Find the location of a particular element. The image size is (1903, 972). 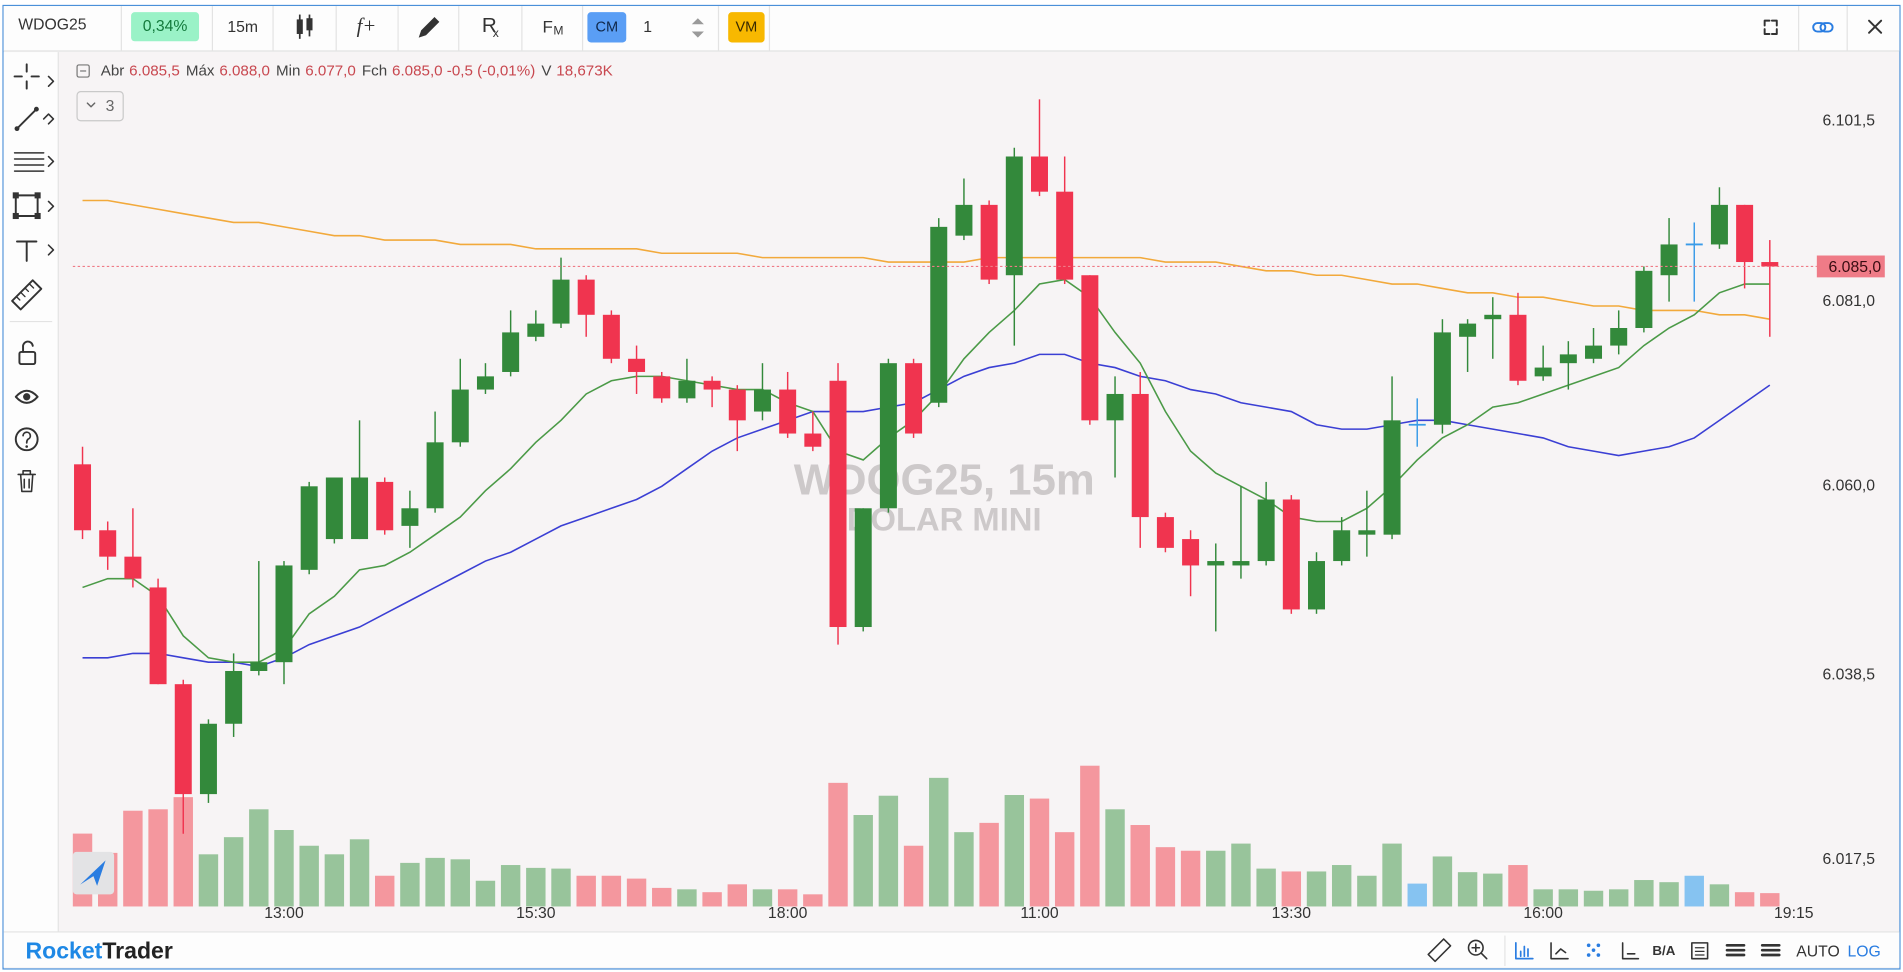

chart-type-button is located at coordinates (304, 26).